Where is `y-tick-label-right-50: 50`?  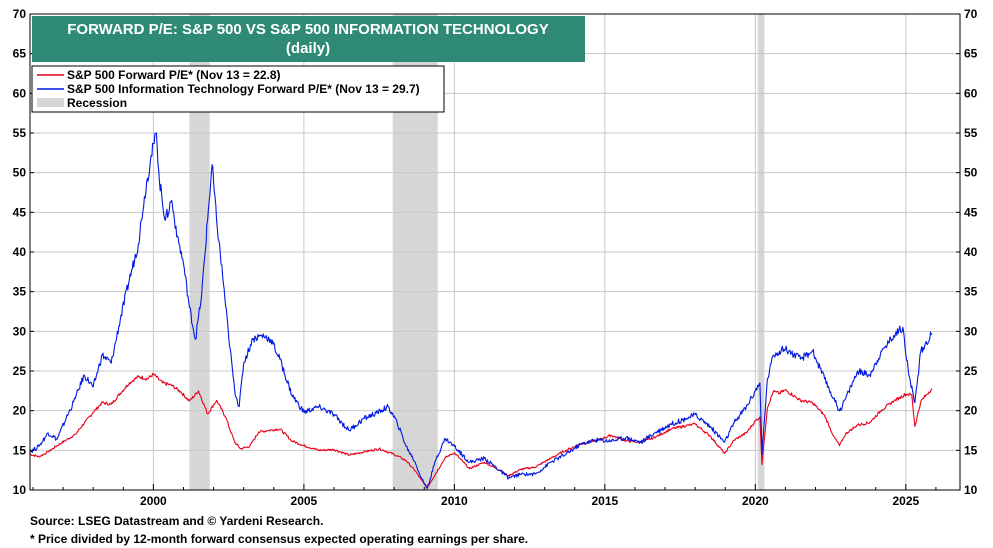 y-tick-label-right-50: 50 is located at coordinates (971, 173).